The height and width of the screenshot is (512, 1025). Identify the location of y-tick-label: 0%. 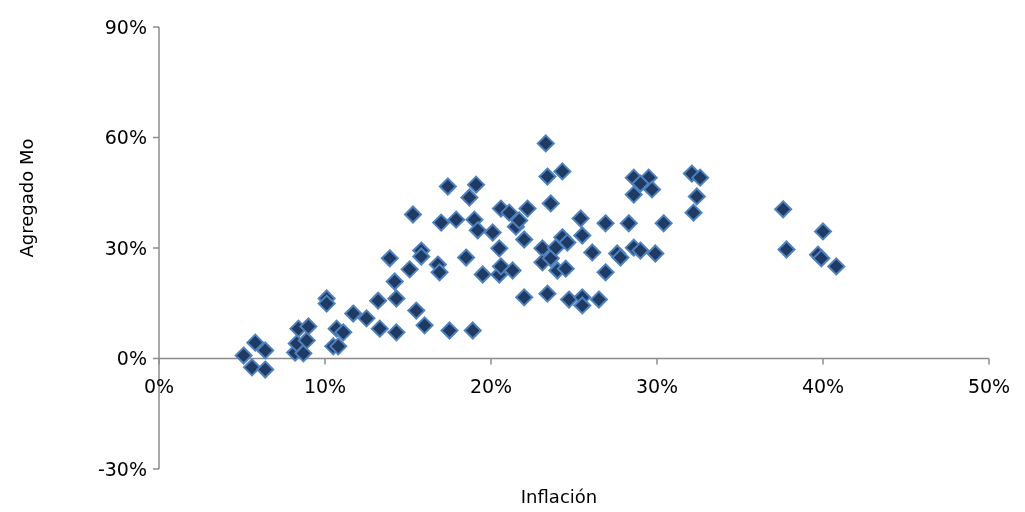
(131, 358).